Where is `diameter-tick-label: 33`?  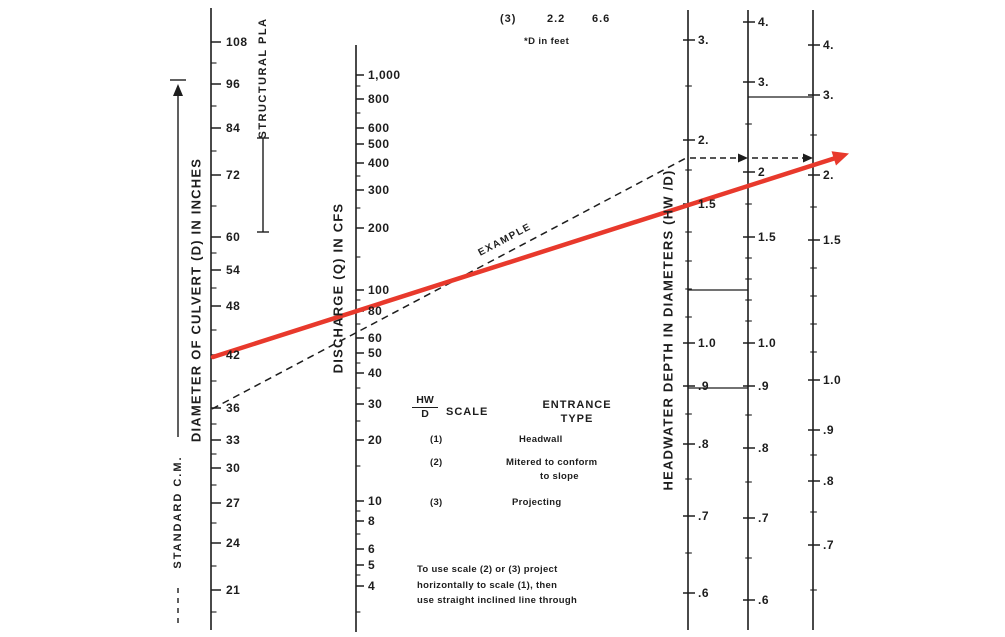 diameter-tick-label: 33 is located at coordinates (233, 440).